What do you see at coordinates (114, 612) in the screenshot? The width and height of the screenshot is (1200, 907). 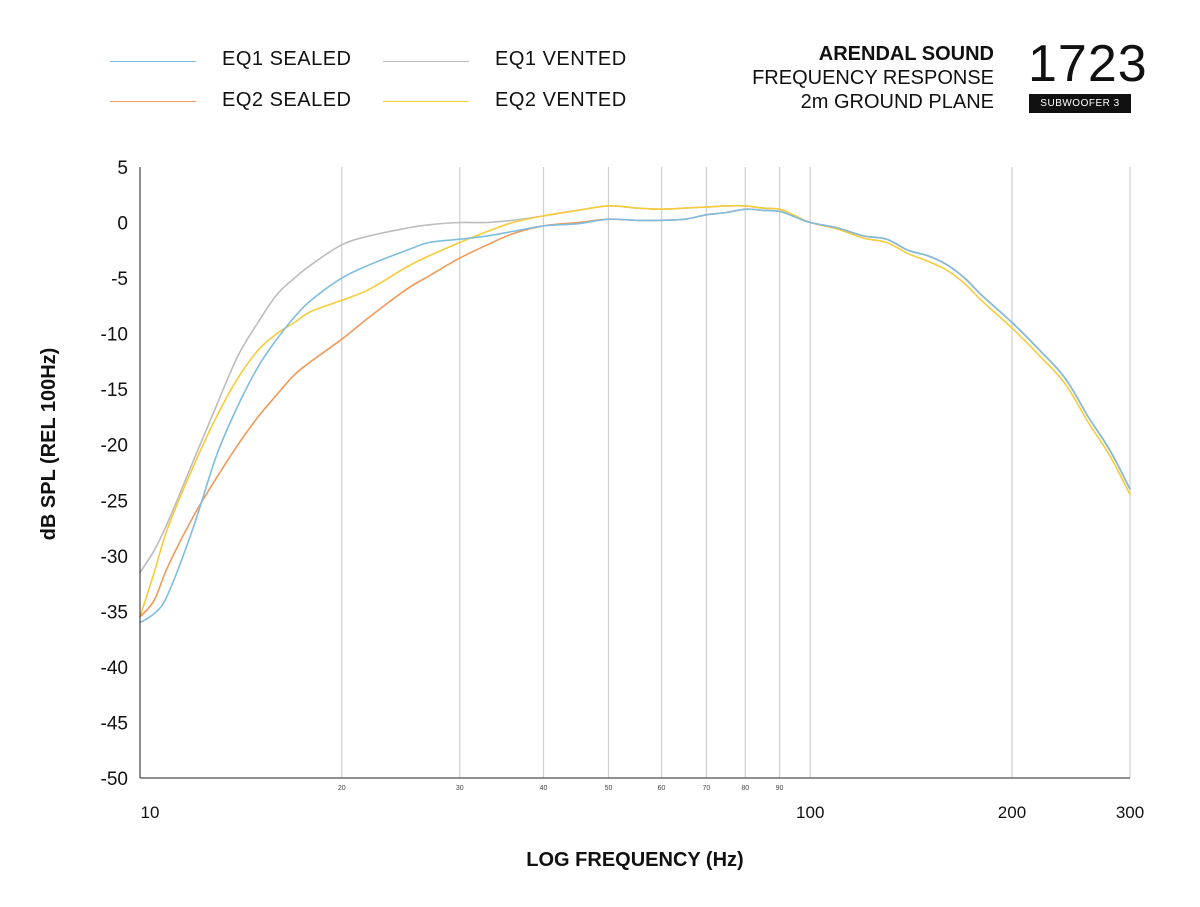 I see `y-tick-label: -35` at bounding box center [114, 612].